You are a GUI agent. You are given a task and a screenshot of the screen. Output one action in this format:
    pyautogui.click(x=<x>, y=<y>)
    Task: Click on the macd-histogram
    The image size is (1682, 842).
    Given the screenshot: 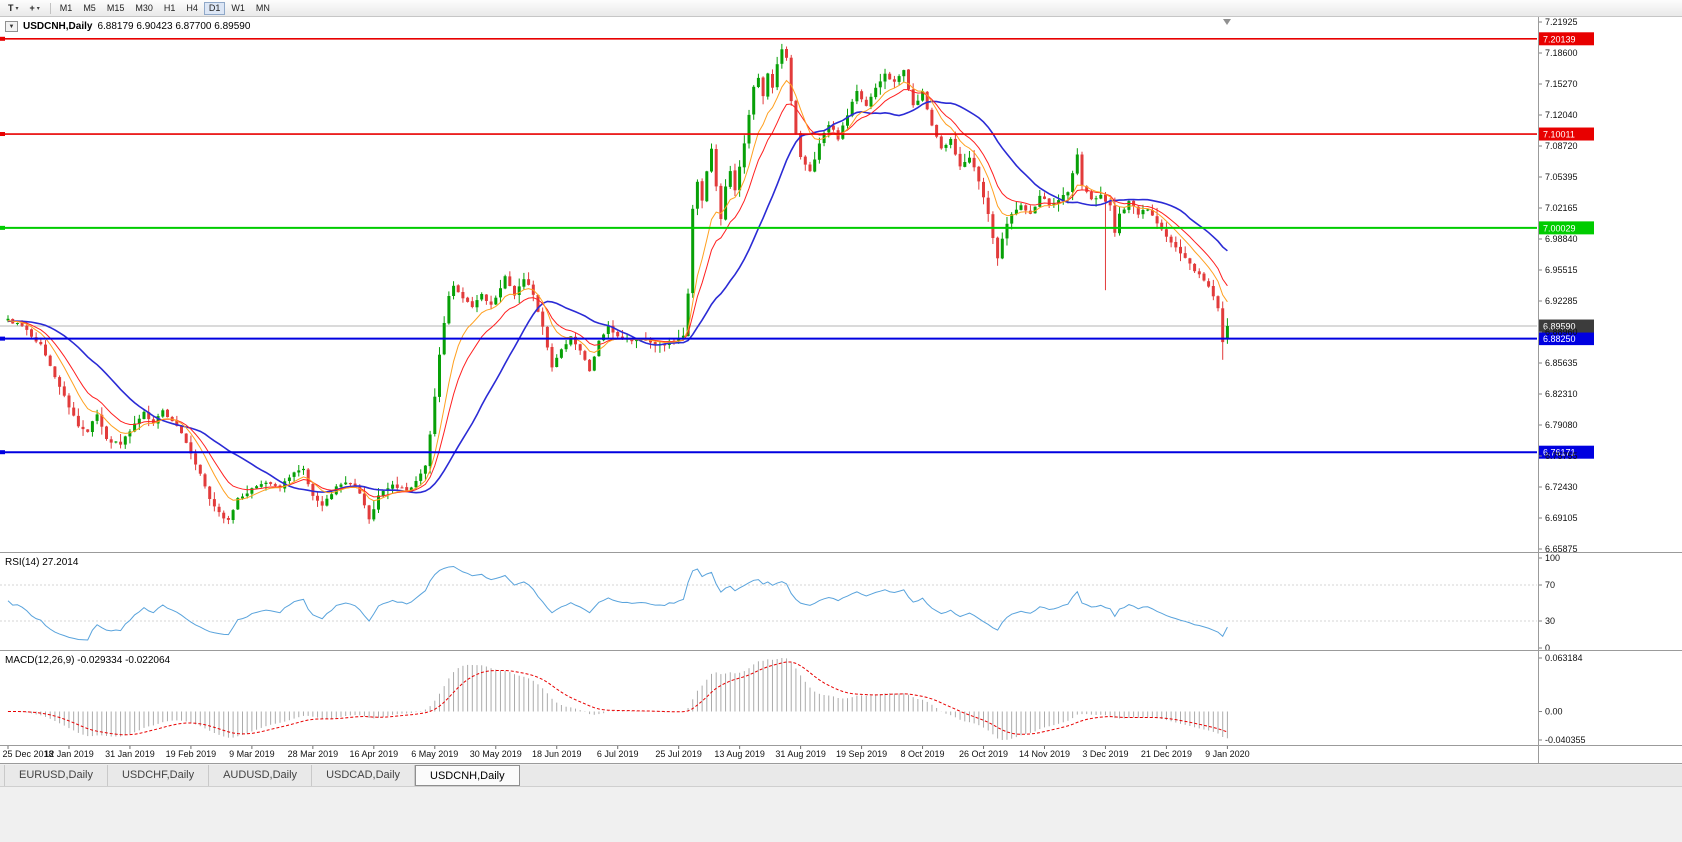 What is the action you would take?
    pyautogui.click(x=617, y=699)
    